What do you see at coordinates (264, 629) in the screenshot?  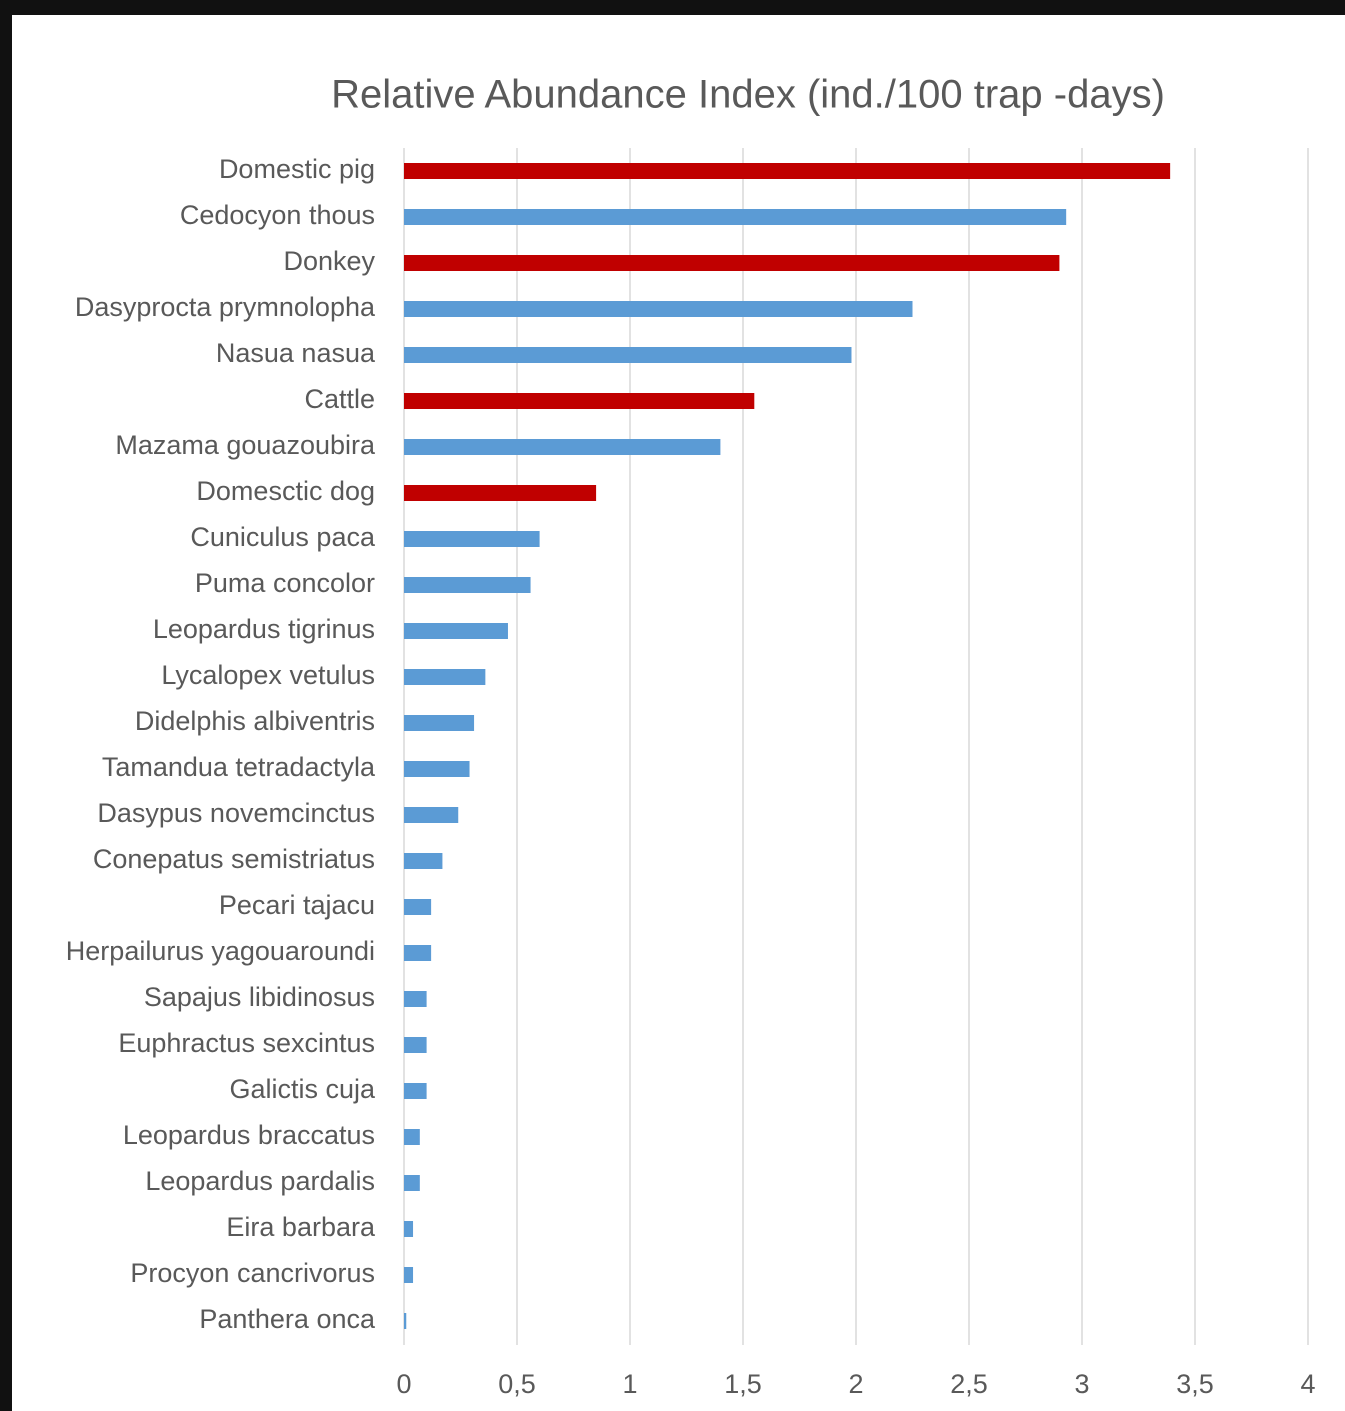 I see `y-tick-label: Leopardus tigrinus` at bounding box center [264, 629].